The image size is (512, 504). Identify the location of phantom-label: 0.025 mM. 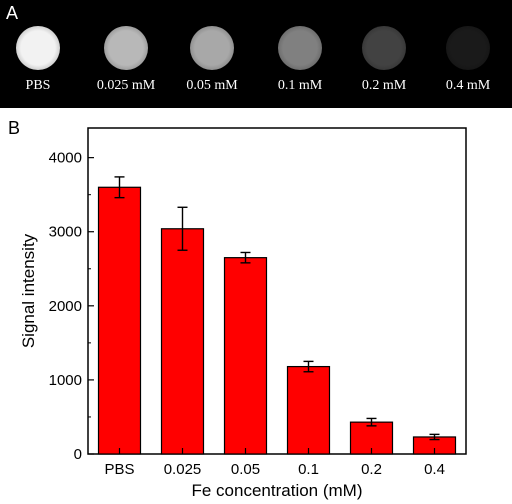
(126, 85).